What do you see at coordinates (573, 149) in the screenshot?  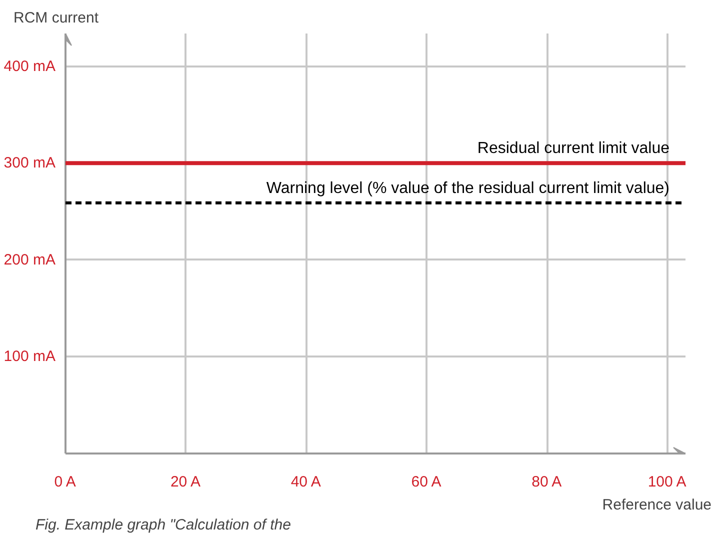 I see `ref-line-label: Residual current limit value` at bounding box center [573, 149].